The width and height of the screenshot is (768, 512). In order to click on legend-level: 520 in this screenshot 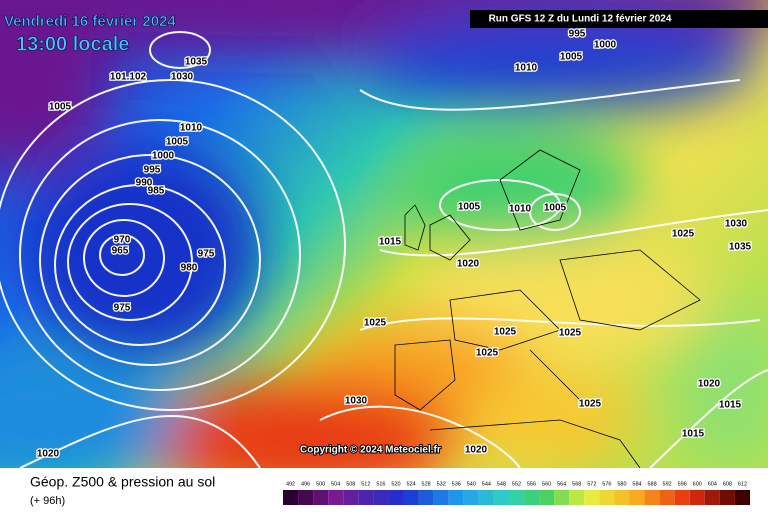, I will do `click(395, 484)`.